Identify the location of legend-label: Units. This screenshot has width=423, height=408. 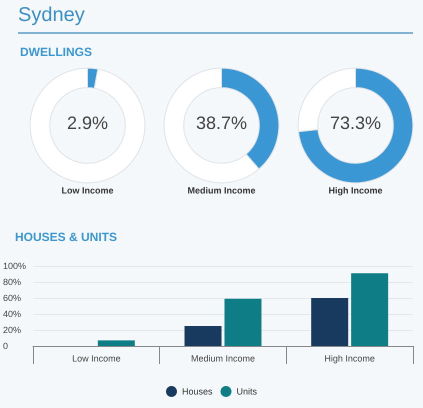
(247, 391).